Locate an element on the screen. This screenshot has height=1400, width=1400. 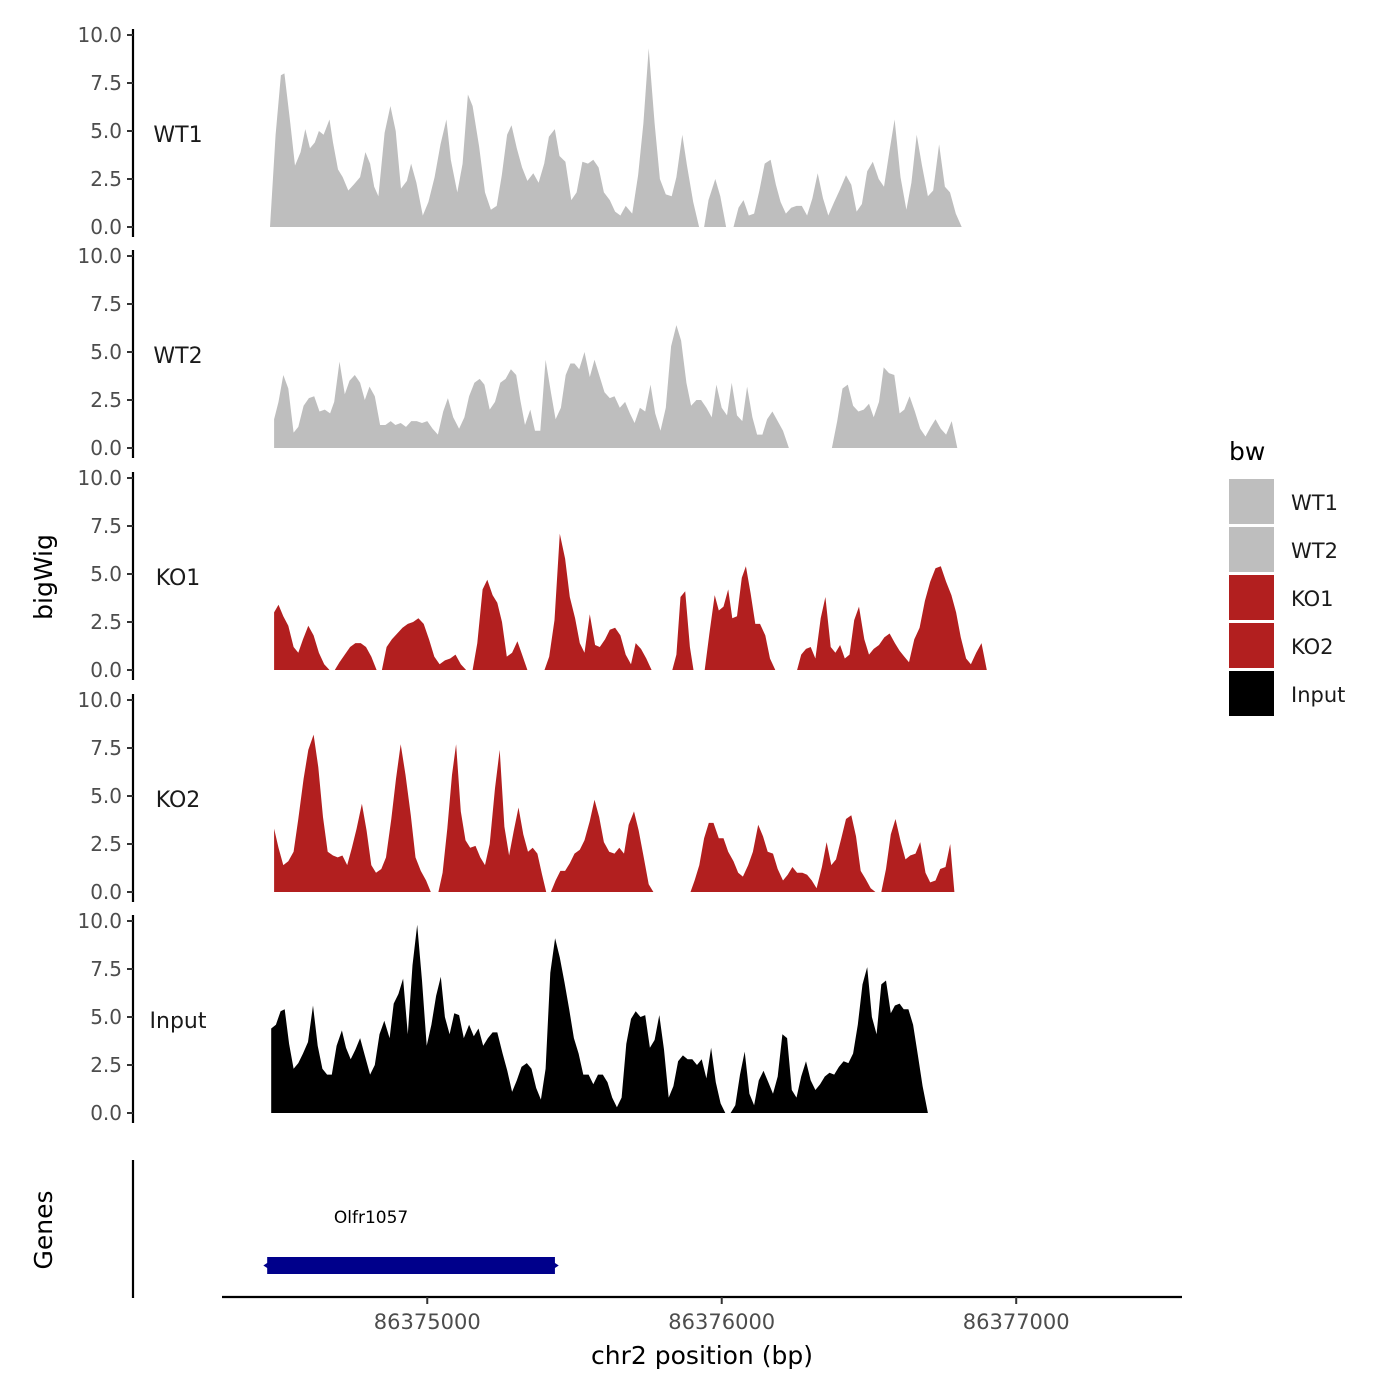
gene-label: Olfr1057 is located at coordinates (371, 1218).